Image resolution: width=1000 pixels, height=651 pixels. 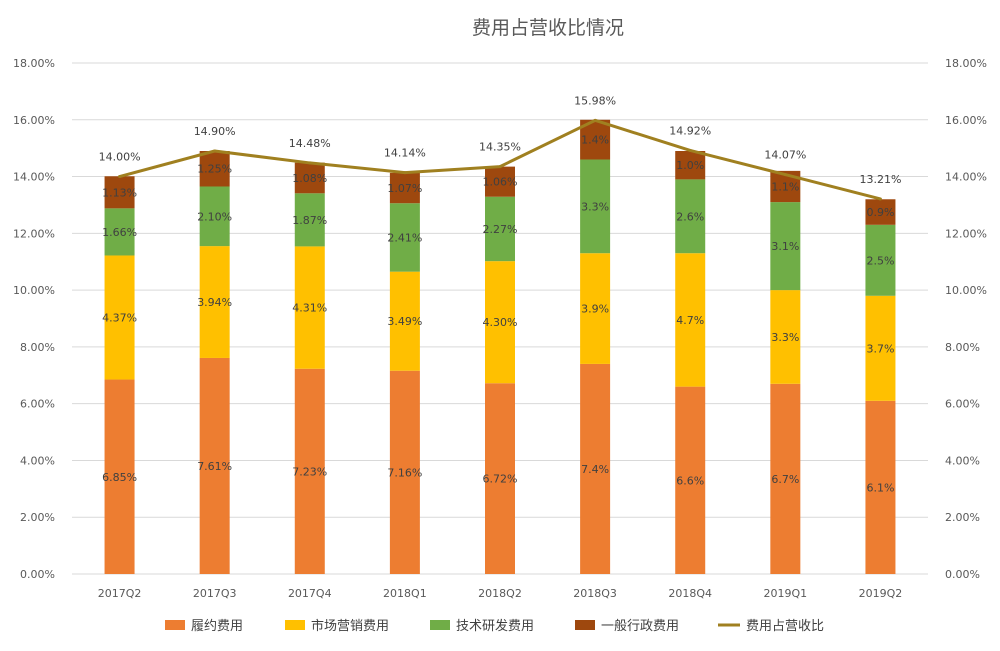 What do you see at coordinates (962, 574) in the screenshot?
I see `y-tick-label-right: 0.00%` at bounding box center [962, 574].